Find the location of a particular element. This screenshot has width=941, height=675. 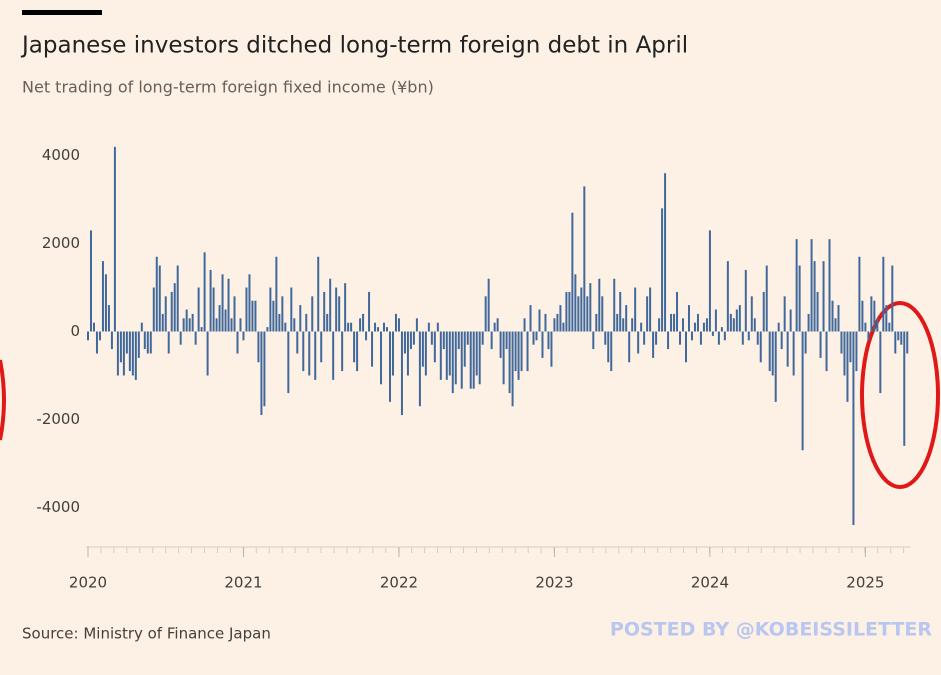

x-tick-label: 2023 is located at coordinates (554, 583).